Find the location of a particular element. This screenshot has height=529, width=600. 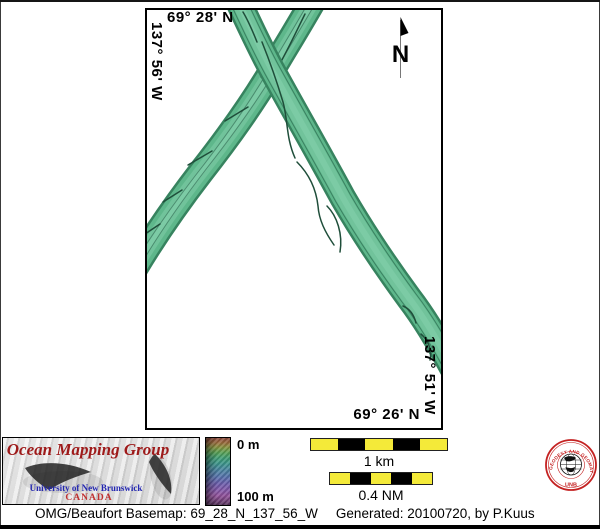

scalebar-km-label: 1 km is located at coordinates (379, 461).